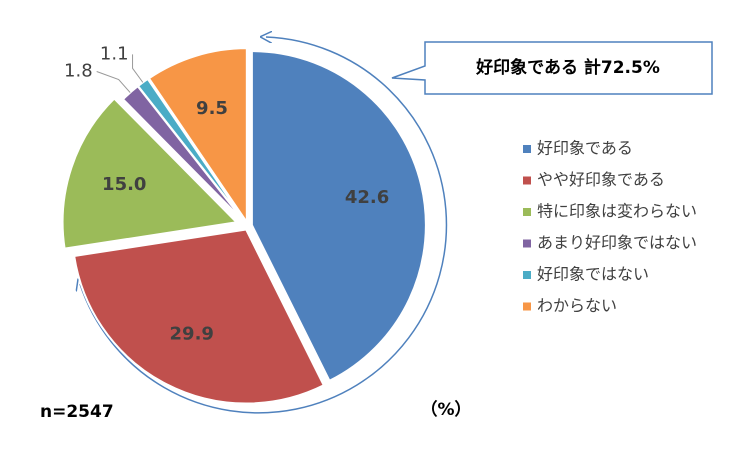  What do you see at coordinates (617, 211) in the screenshot?
I see `legend-label: 特に印象は変わらない` at bounding box center [617, 211].